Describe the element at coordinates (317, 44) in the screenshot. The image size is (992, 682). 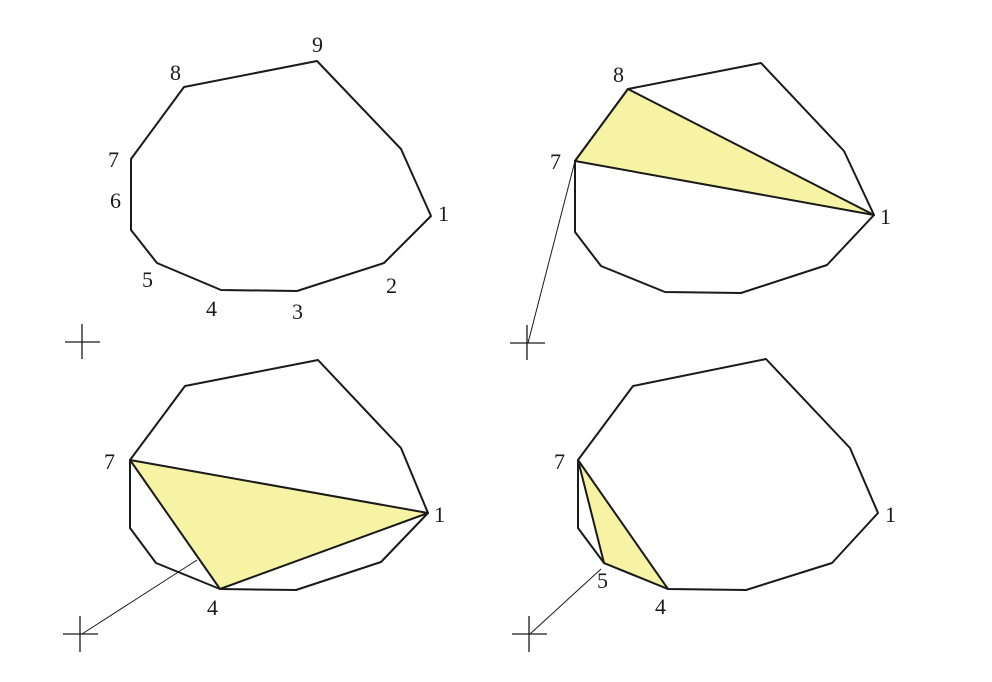
I see `vertex-label-9: 9` at that location.